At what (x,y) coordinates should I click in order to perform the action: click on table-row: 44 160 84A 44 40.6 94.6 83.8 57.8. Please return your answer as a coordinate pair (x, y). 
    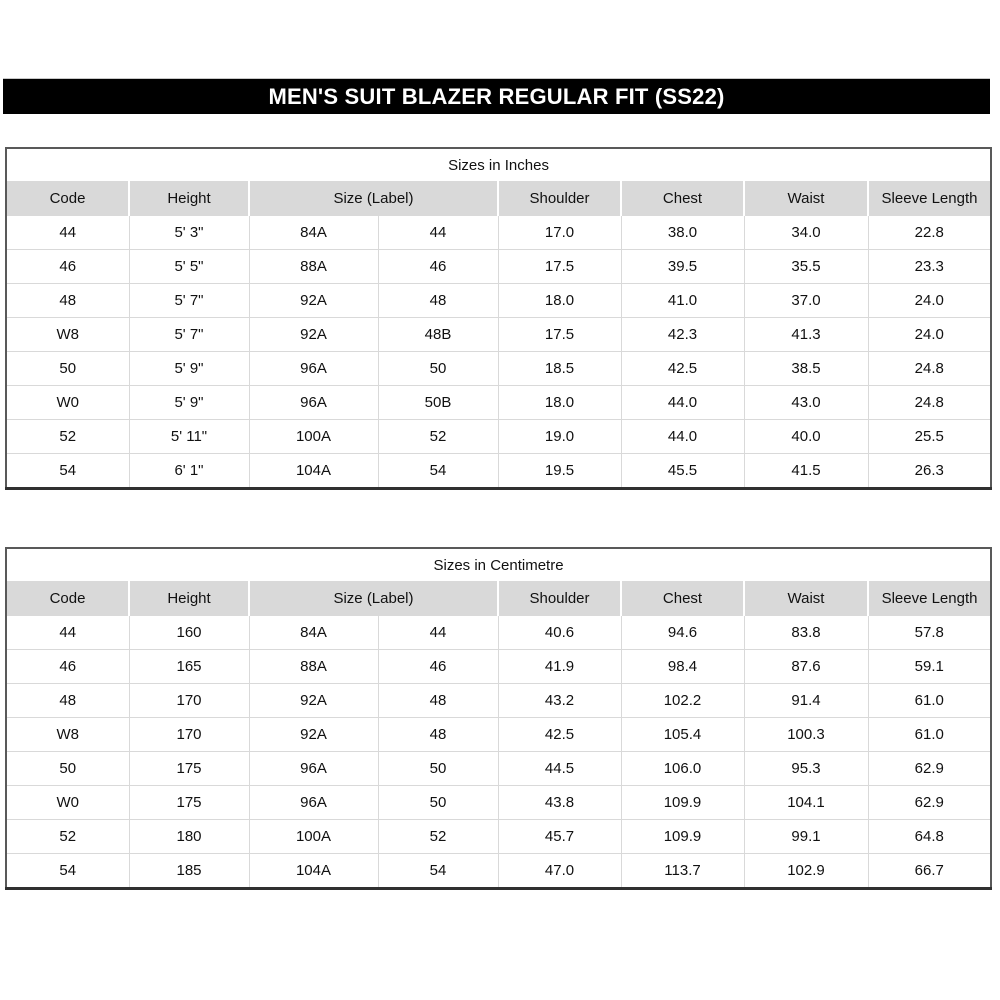
    Looking at the image, I should click on (498, 632).